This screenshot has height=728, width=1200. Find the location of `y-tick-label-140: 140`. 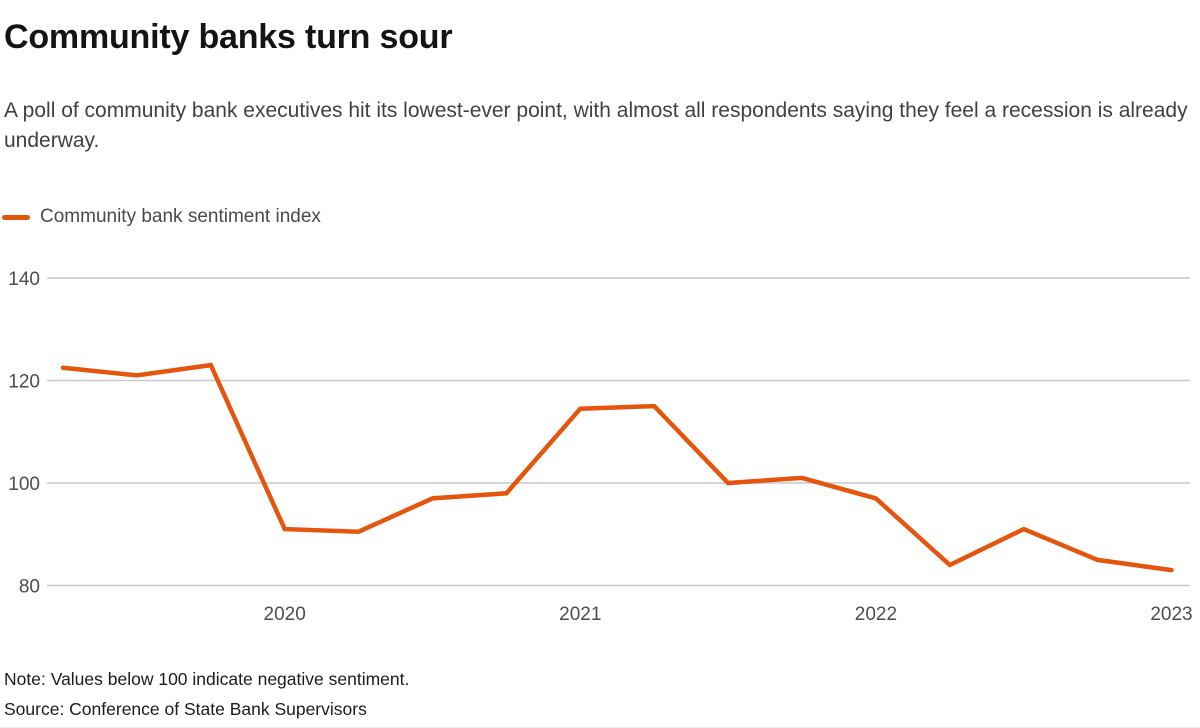

y-tick-label-140: 140 is located at coordinates (24, 279).